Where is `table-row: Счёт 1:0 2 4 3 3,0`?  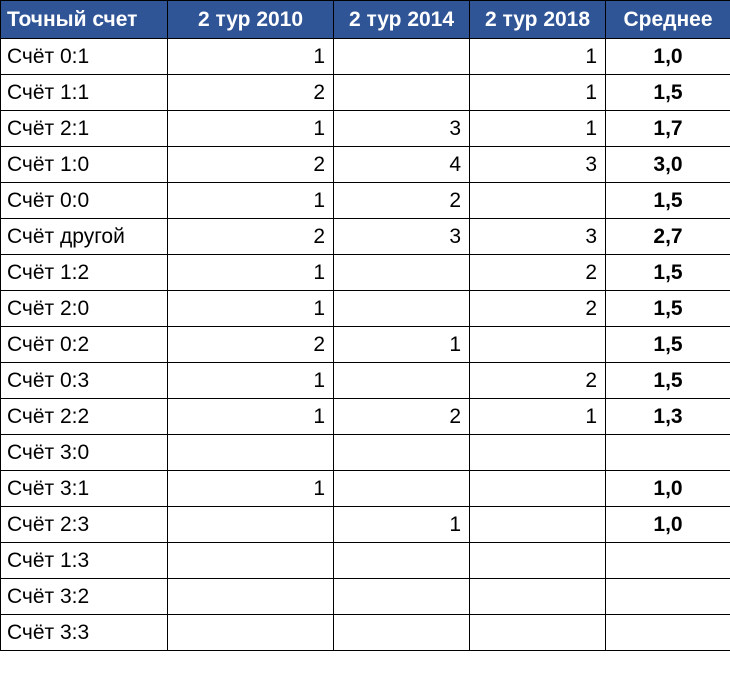
table-row: Счёт 1:0 2 4 3 3,0 is located at coordinates (365, 164).